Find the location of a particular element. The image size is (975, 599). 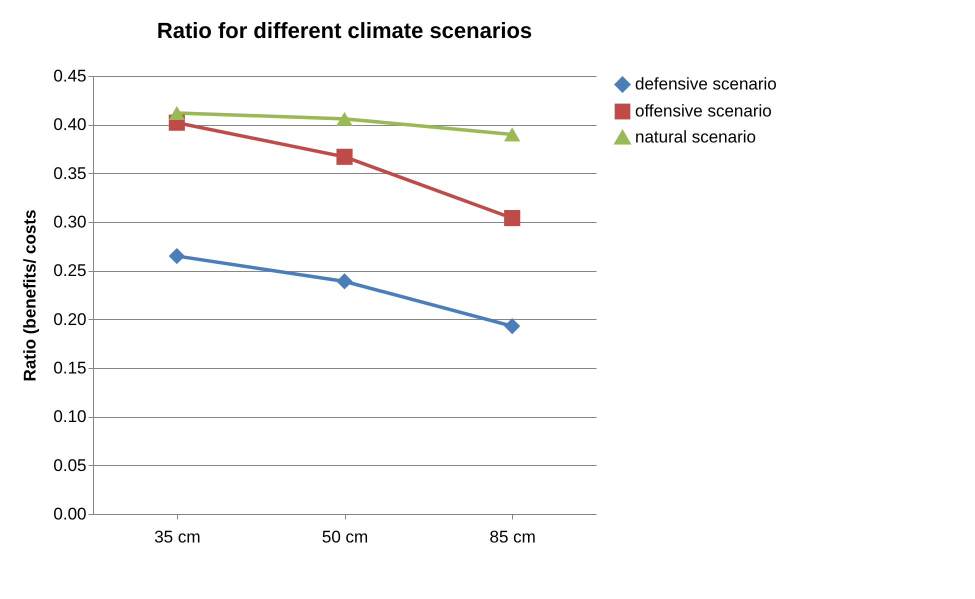

y-tick-label: 0.30 is located at coordinates (69, 222).